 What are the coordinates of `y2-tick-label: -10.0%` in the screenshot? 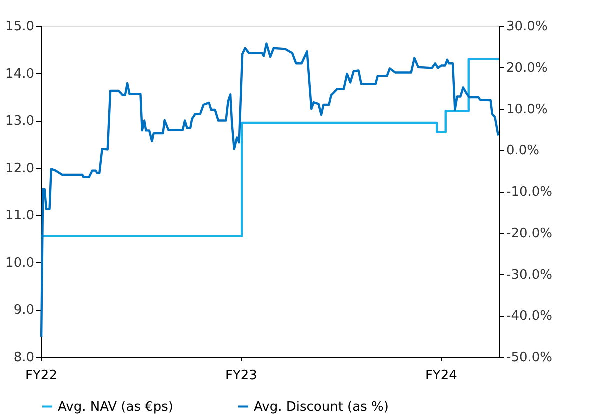 It's located at (529, 192).